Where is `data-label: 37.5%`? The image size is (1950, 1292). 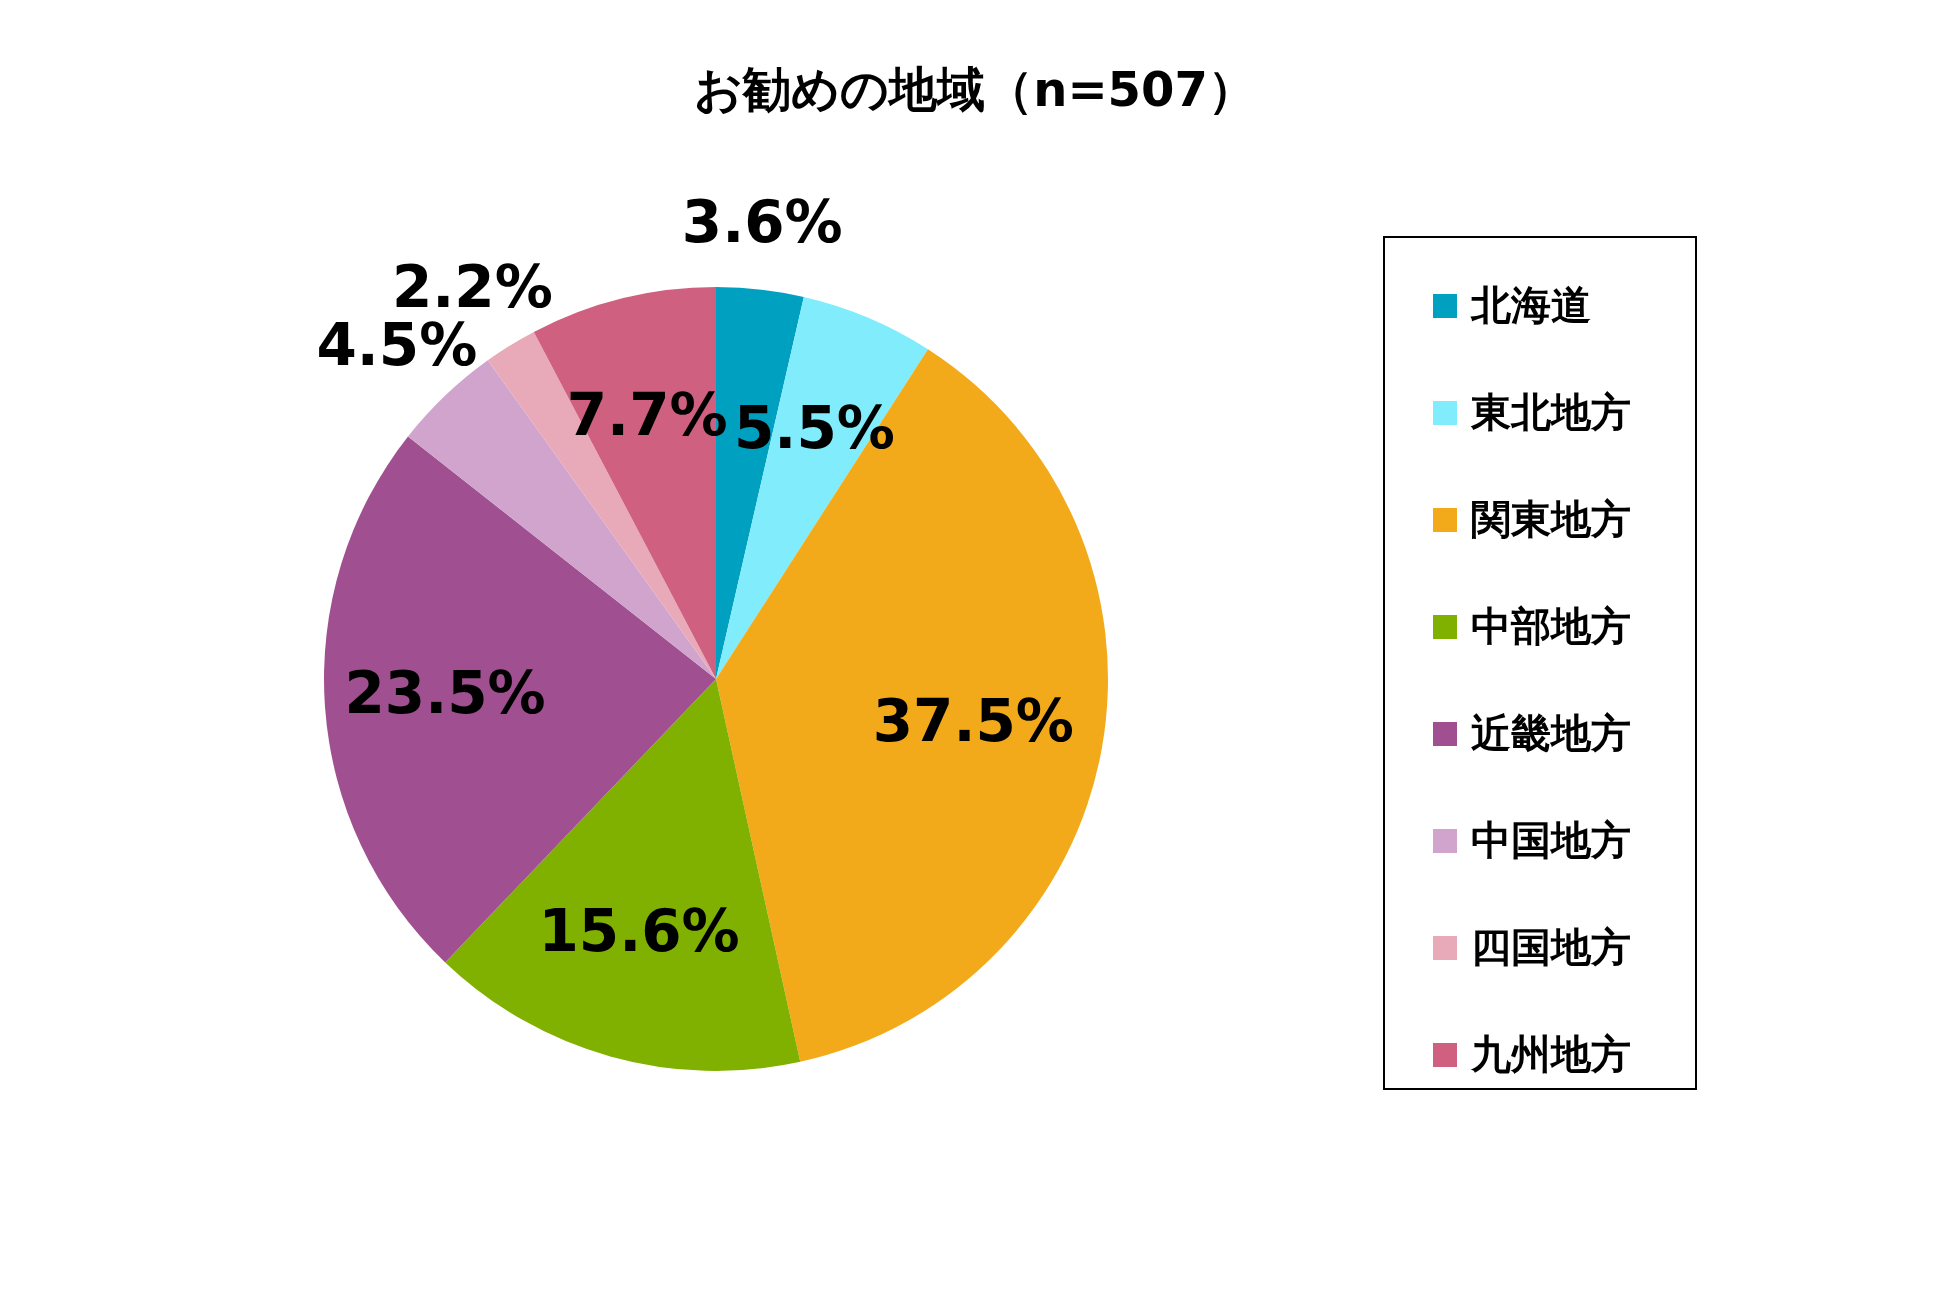 data-label: 37.5% is located at coordinates (973, 721).